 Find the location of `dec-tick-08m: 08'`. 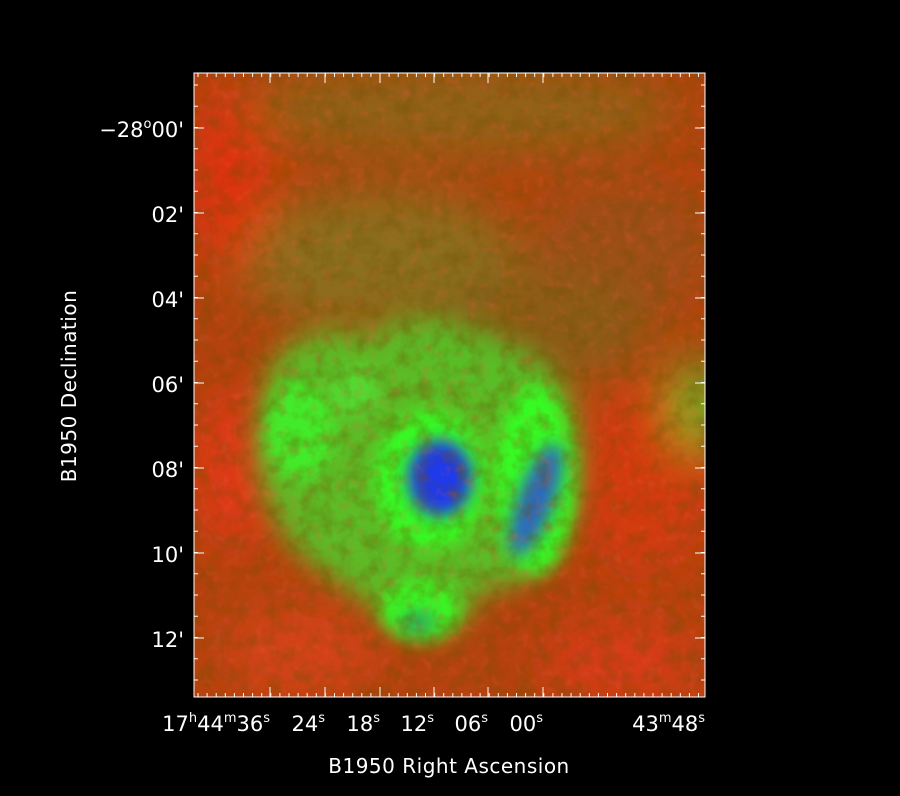

dec-tick-08m: 08' is located at coordinates (168, 470).